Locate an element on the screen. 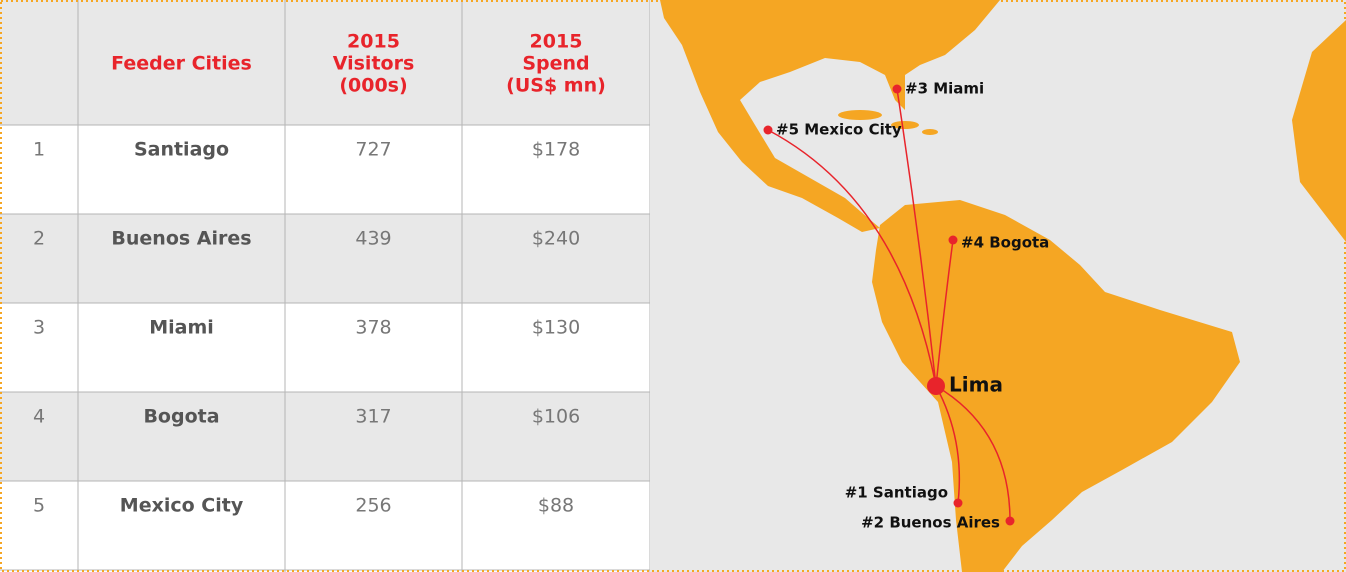 The height and width of the screenshot is (572, 1346). cell-value: 727 is located at coordinates (373, 150).